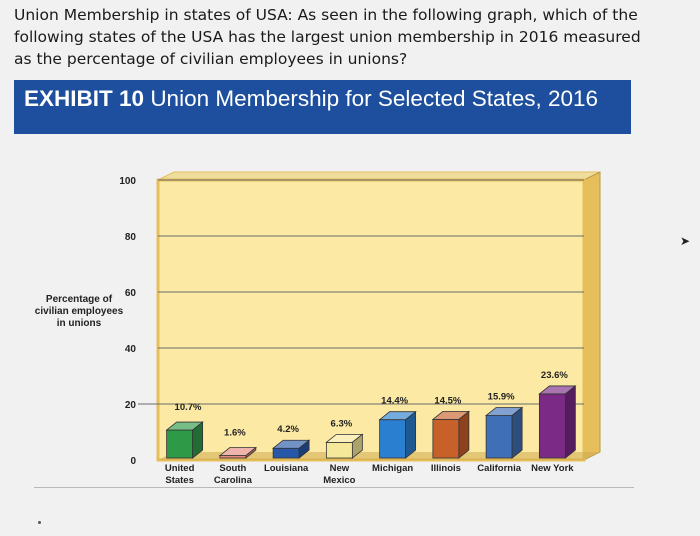  I want to click on stray-dot, so click(39, 522).